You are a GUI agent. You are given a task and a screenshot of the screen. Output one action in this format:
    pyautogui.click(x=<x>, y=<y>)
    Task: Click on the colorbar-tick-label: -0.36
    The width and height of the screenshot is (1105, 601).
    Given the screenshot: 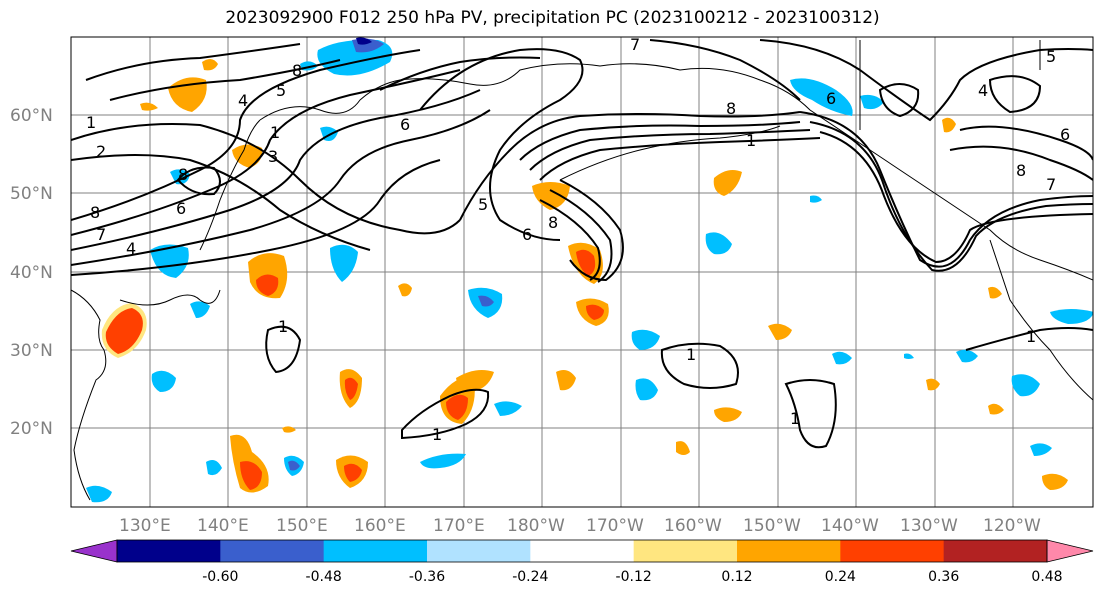 What is the action you would take?
    pyautogui.click(x=427, y=577)
    